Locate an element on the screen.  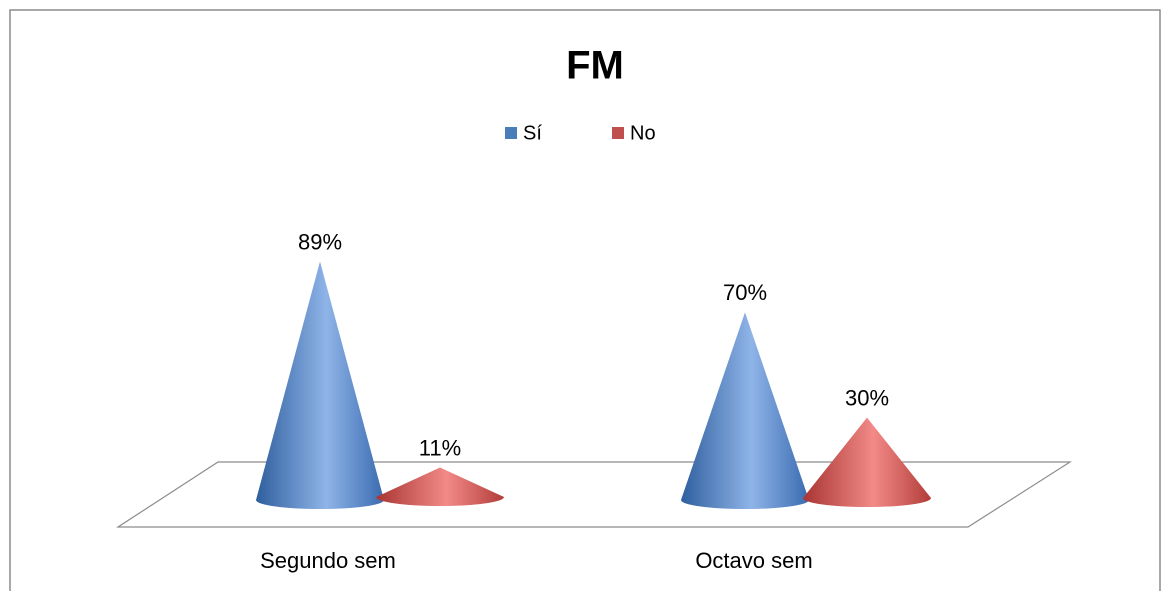
data-label: 11% is located at coordinates (440, 447).